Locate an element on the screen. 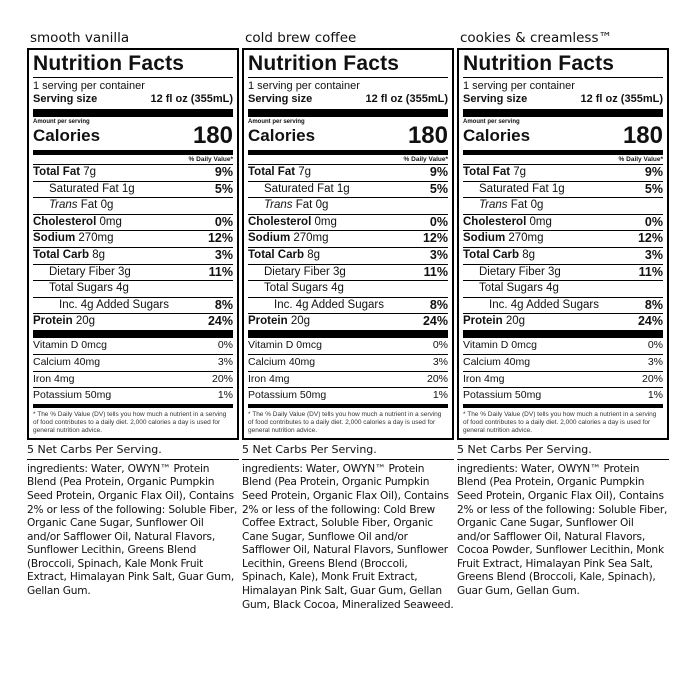  nutrient-label: Cholesterol is located at coordinates (65, 221).